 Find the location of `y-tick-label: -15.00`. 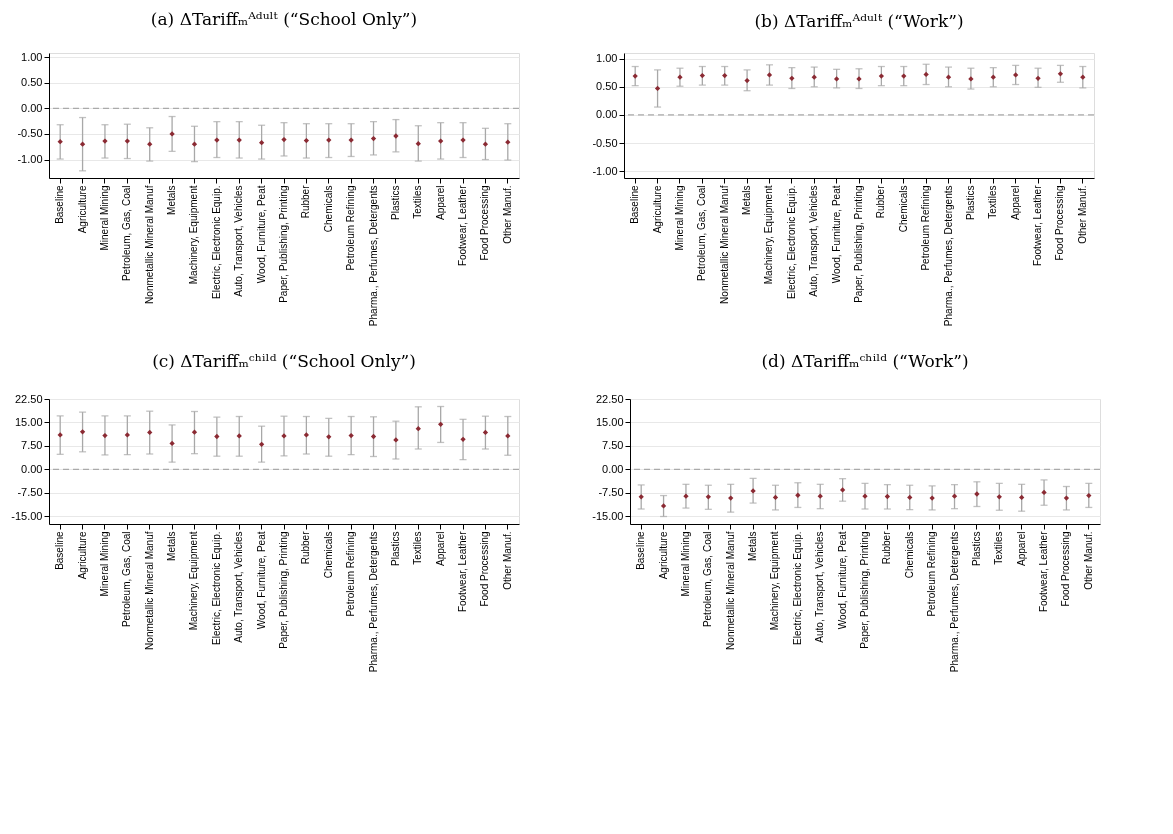

y-tick-label: -15.00 is located at coordinates (608, 515).